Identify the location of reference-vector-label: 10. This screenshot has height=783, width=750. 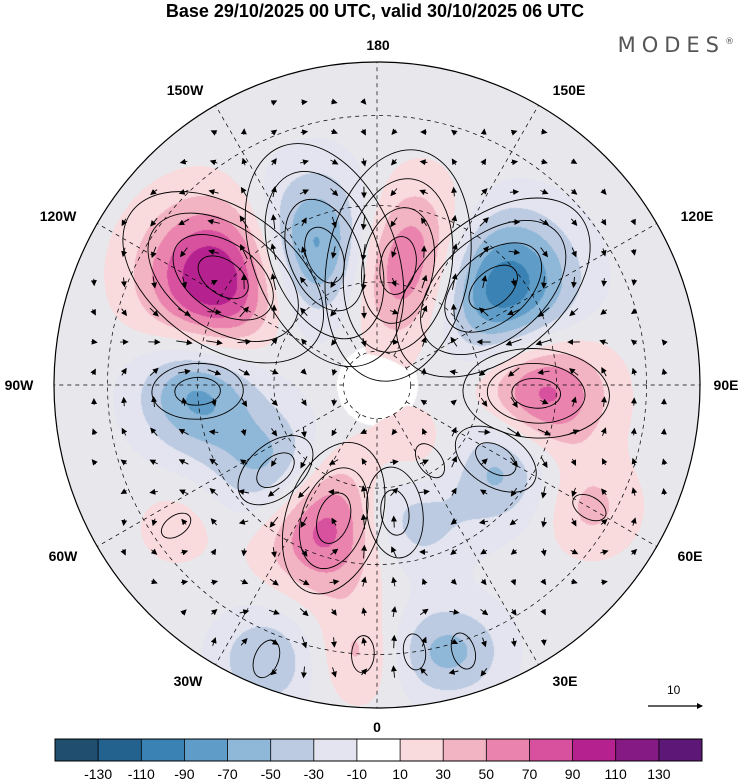
(674, 690).